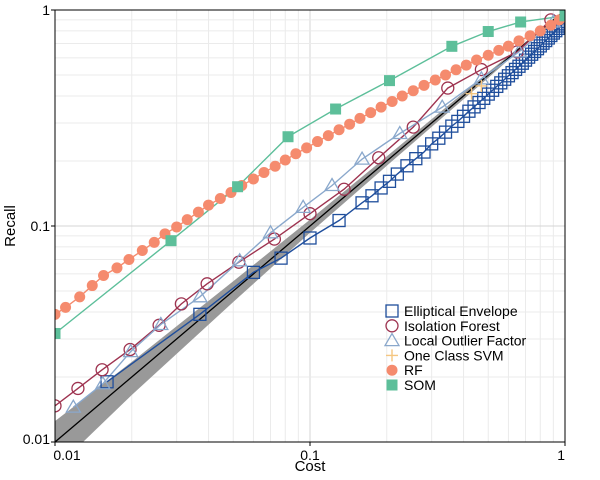  What do you see at coordinates (36, 439) in the screenshot?
I see `y-tick-label: 0.01` at bounding box center [36, 439].